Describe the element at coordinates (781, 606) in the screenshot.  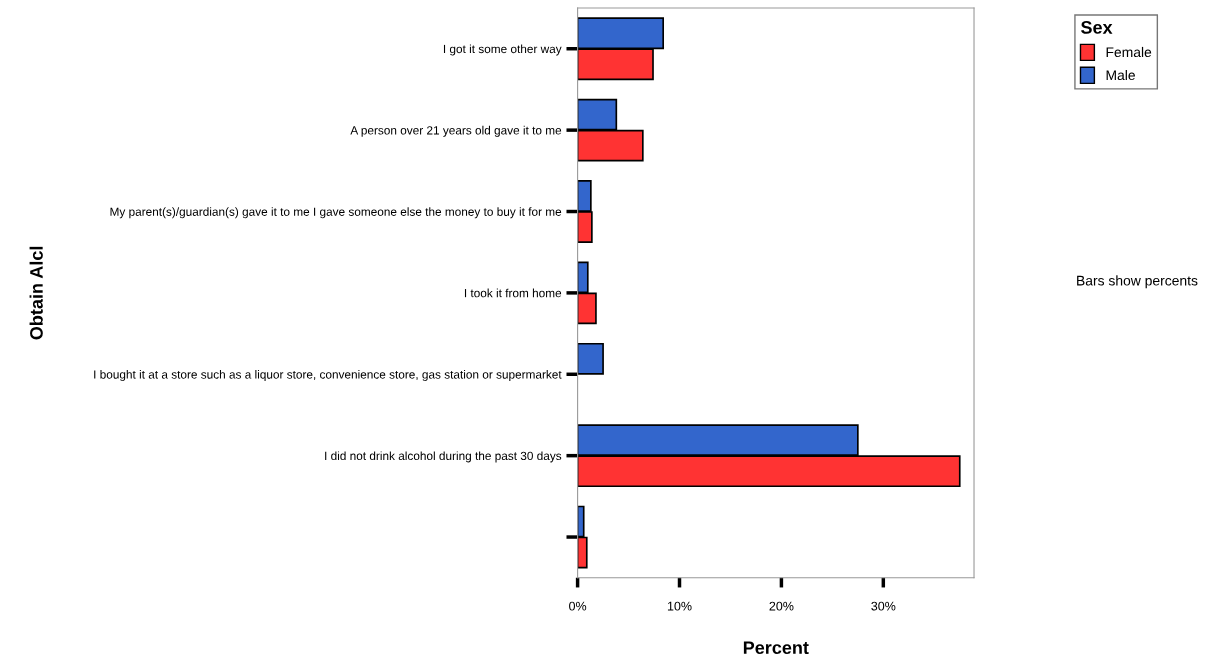
I see `x-tick-label: 20%` at that location.